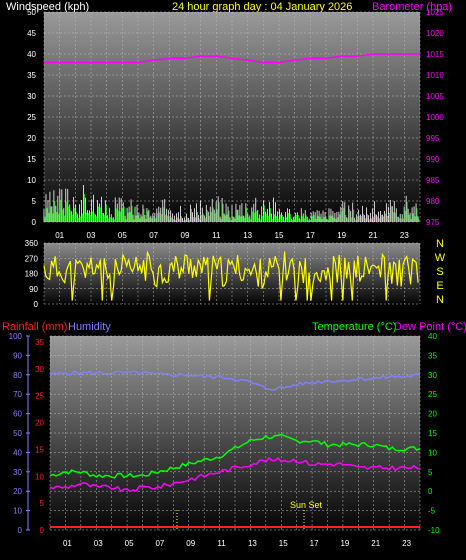  I want to click on windspeed-tick-label: 20, so click(31, 138).